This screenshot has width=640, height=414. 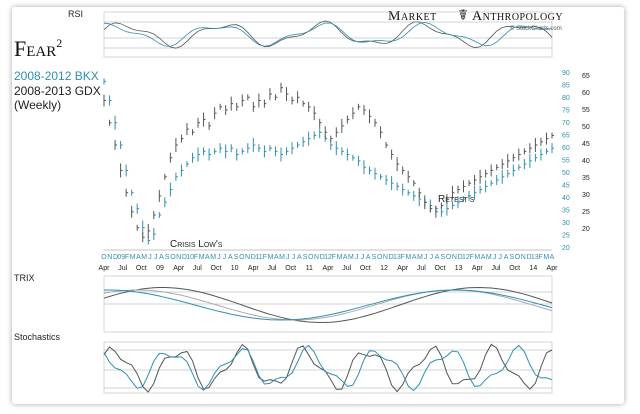 What do you see at coordinates (24, 278) in the screenshot?
I see `trix-label: TRIX` at bounding box center [24, 278].